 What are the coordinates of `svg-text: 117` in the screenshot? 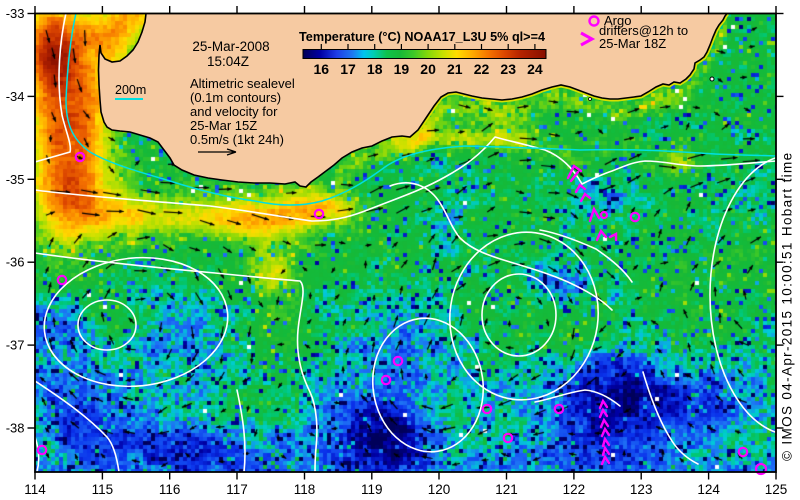 It's located at (237, 489).